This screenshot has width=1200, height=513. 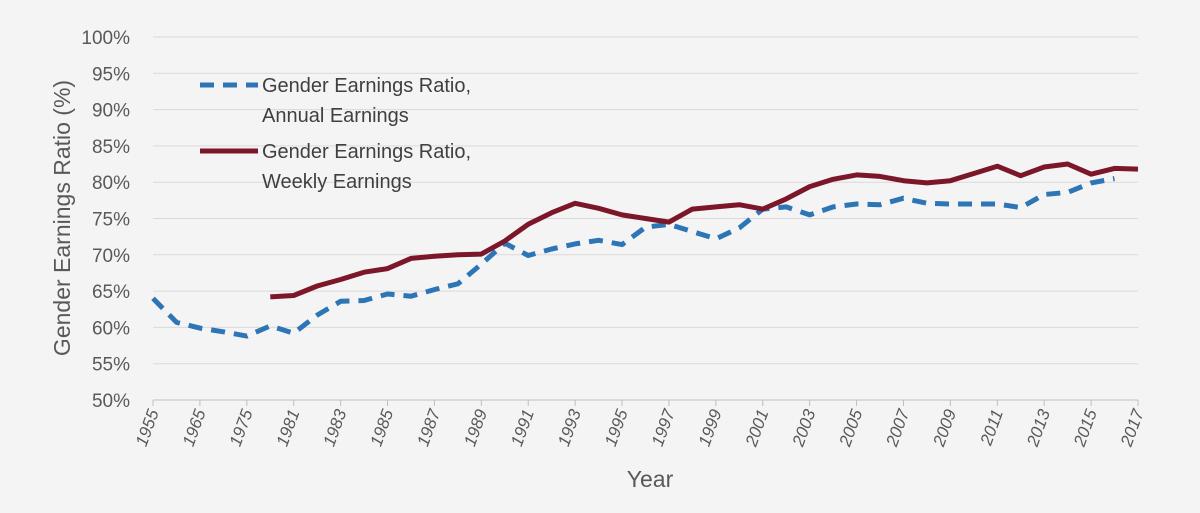 I want to click on x-tick-label: 2007, so click(x=897, y=427).